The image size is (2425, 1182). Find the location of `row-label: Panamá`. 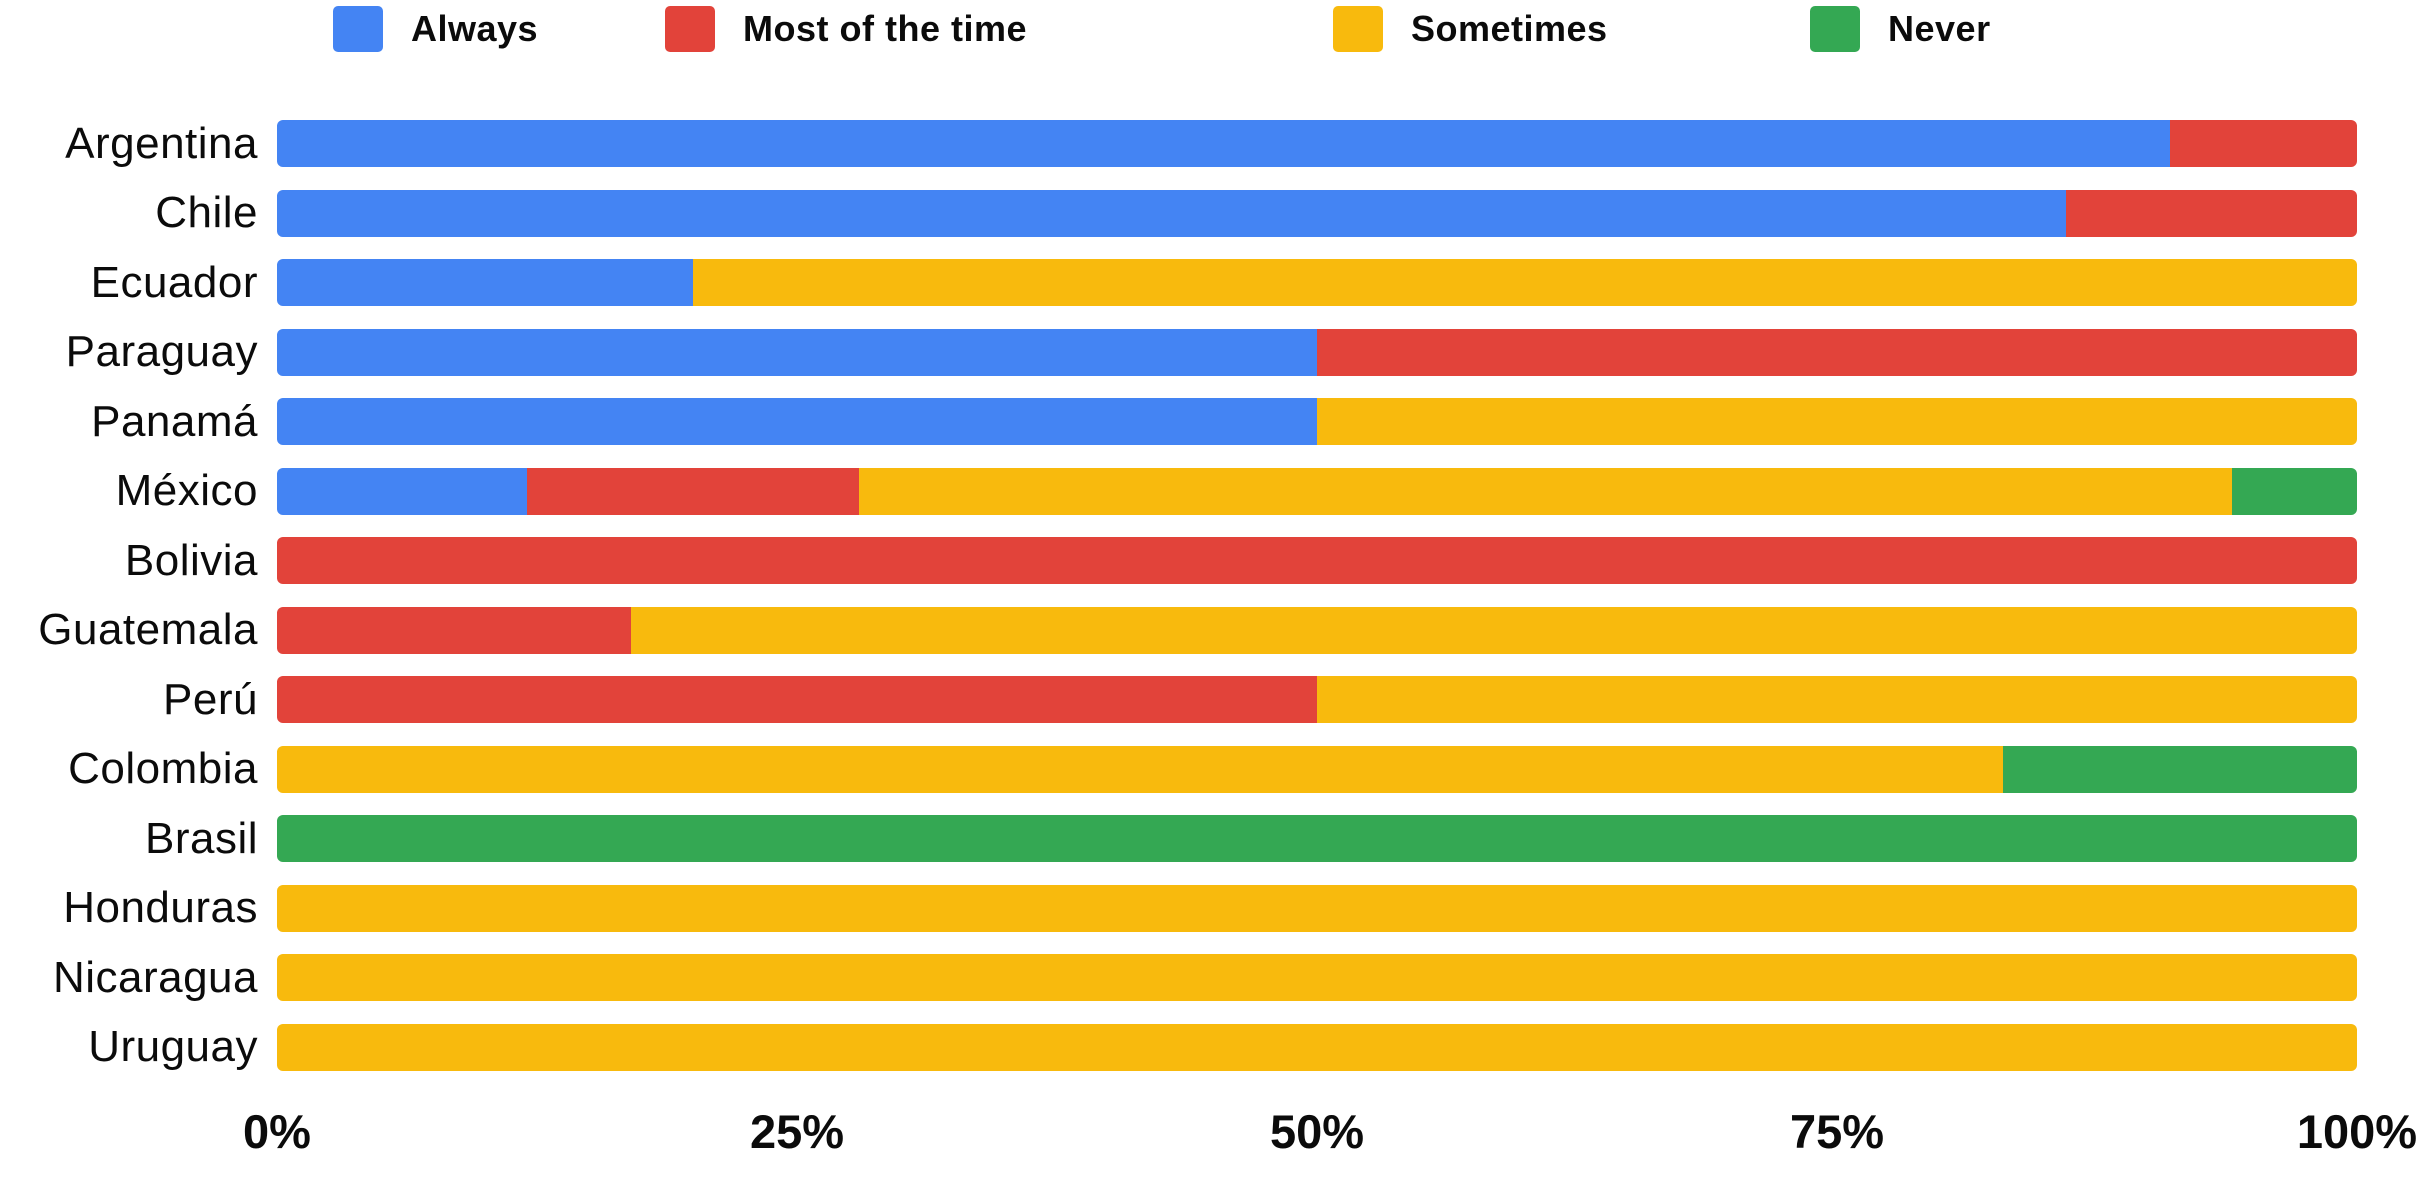

row-label: Panamá is located at coordinates (174, 421).